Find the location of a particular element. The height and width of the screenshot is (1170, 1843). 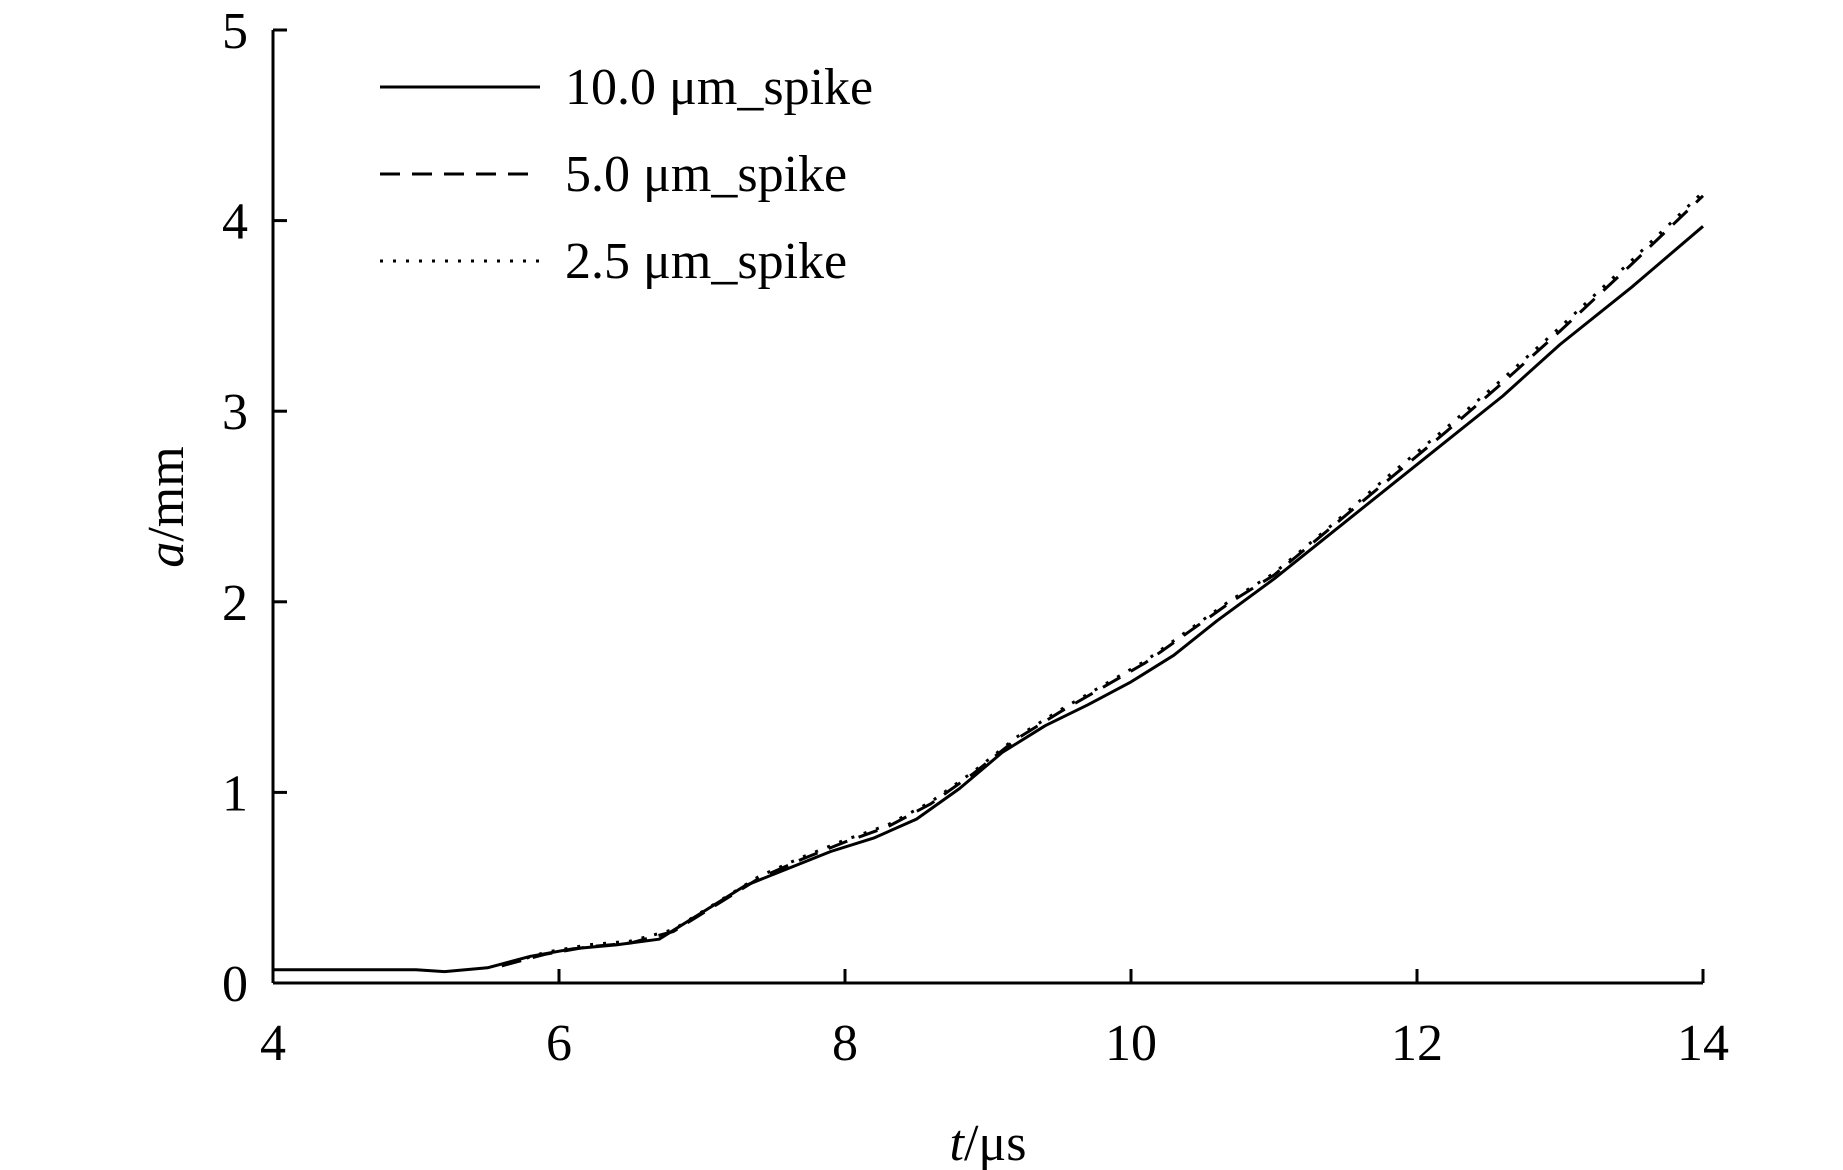

x-axis-title: t/μs is located at coordinates (987, 1142).